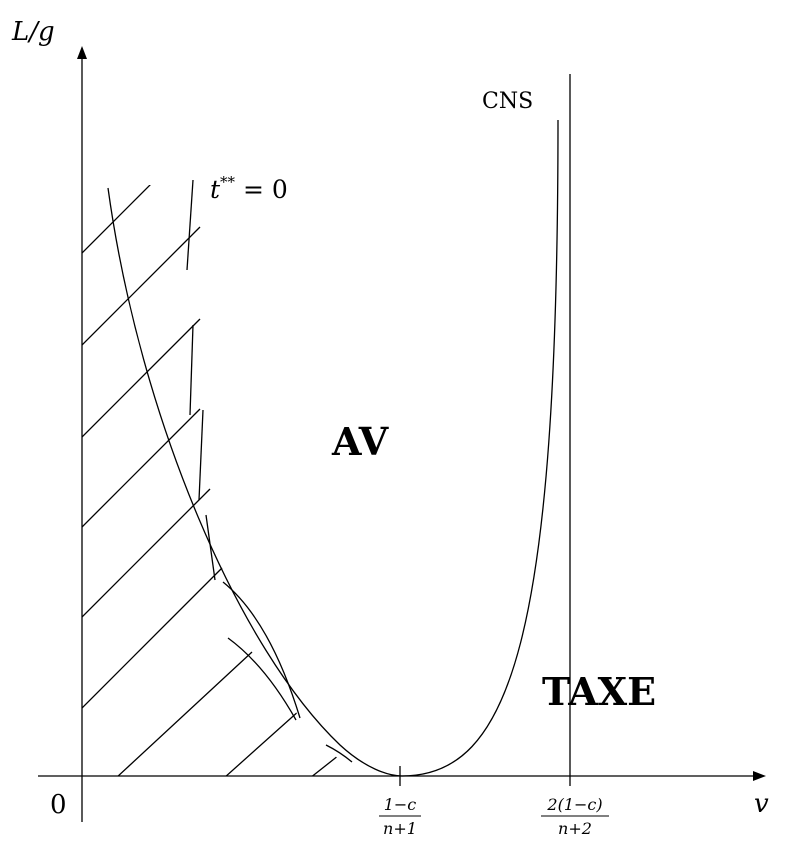 The width and height of the screenshot is (793, 849). I want to click on taxe-region-label: TAXE, so click(599, 691).